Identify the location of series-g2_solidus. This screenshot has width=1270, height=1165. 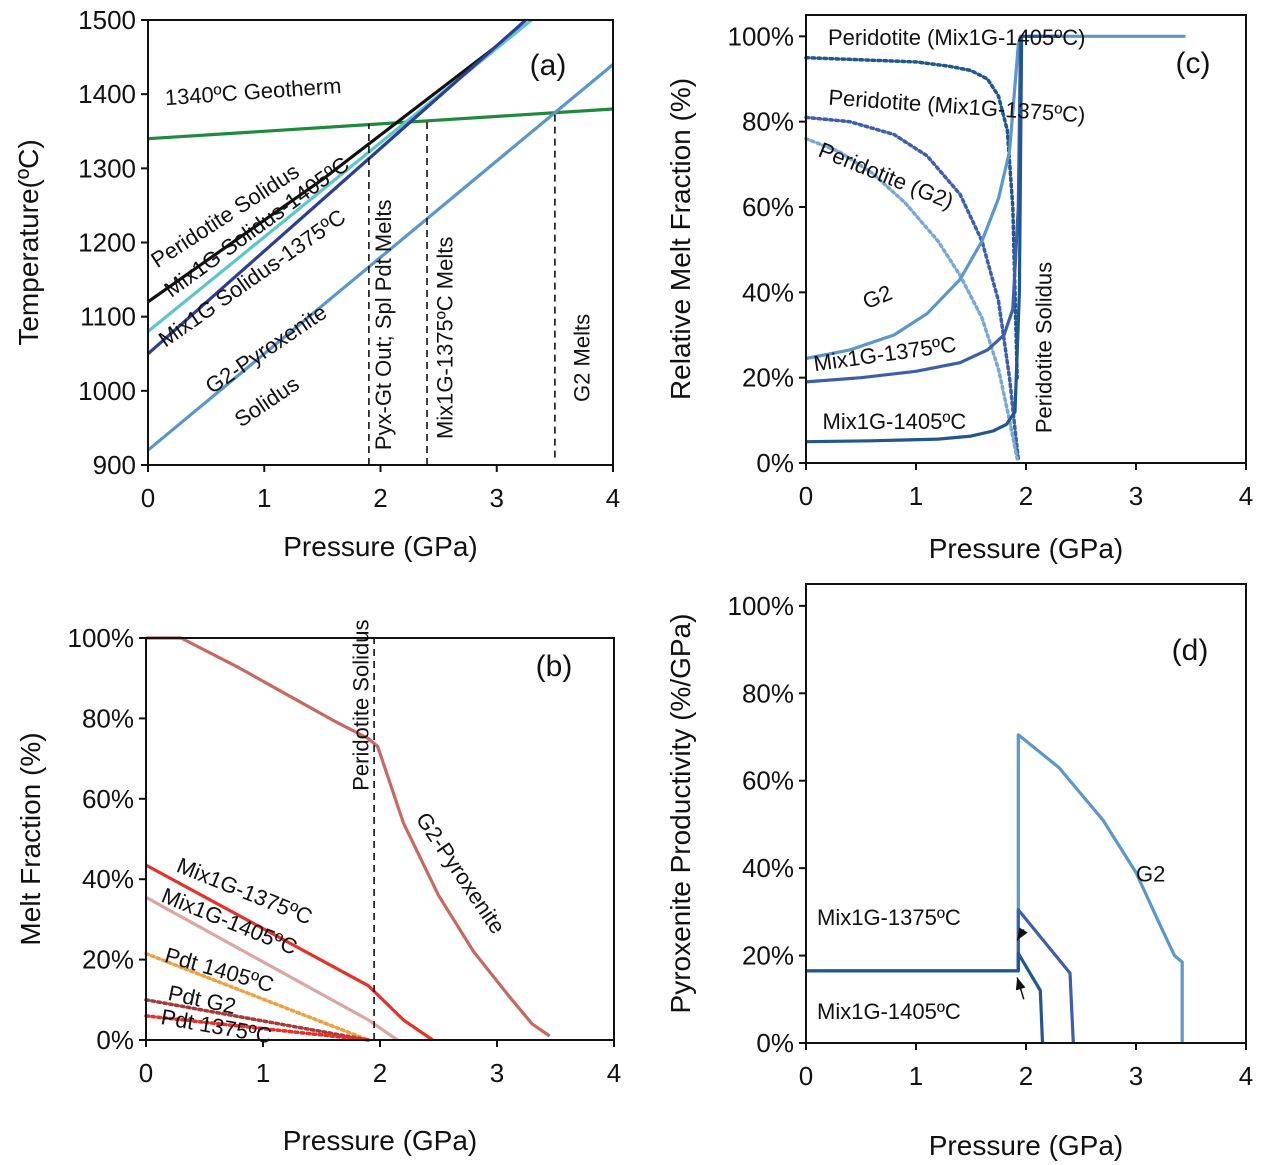
(380, 257).